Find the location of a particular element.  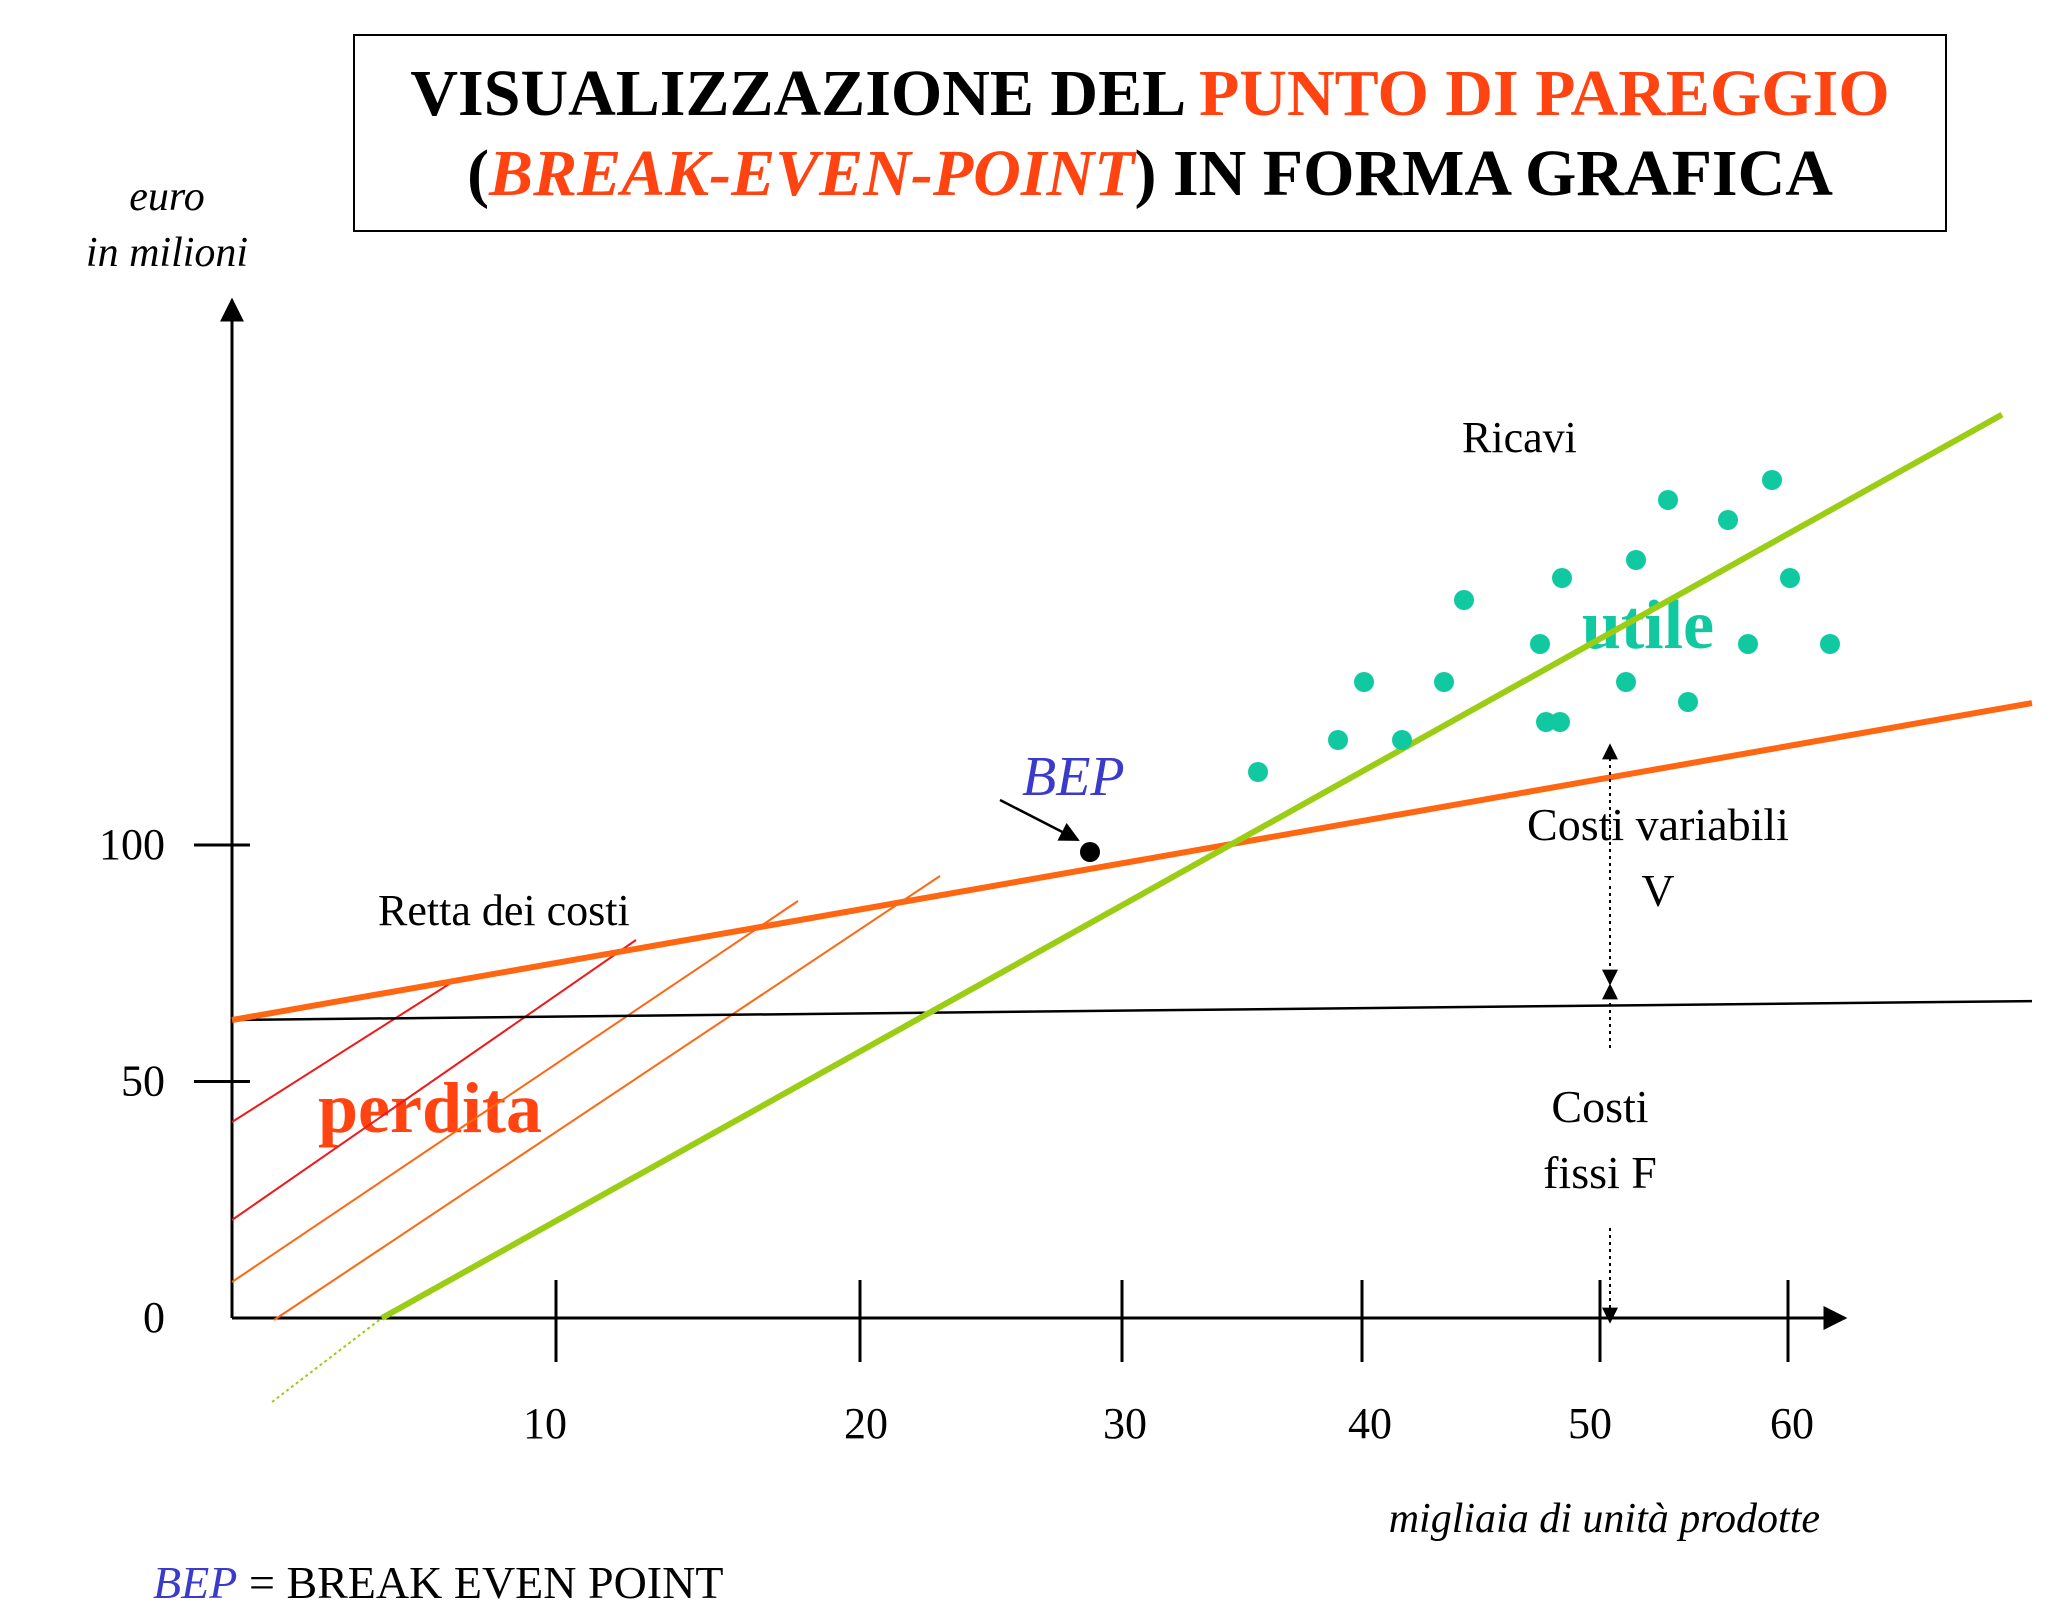

fixed-costs-line is located at coordinates (1132, 1010).